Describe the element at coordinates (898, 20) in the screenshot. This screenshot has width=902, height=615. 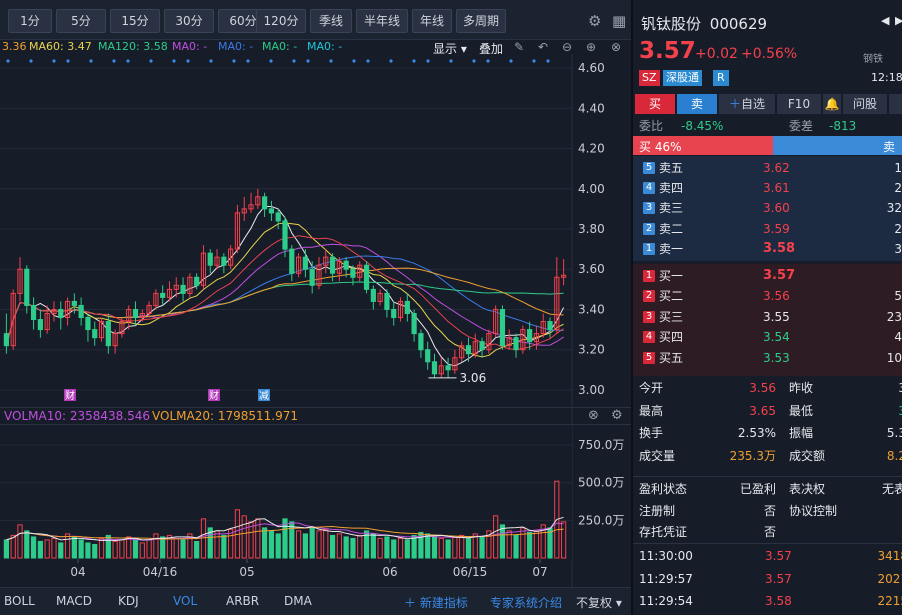
I see `next-stock-icon: ▶` at that location.